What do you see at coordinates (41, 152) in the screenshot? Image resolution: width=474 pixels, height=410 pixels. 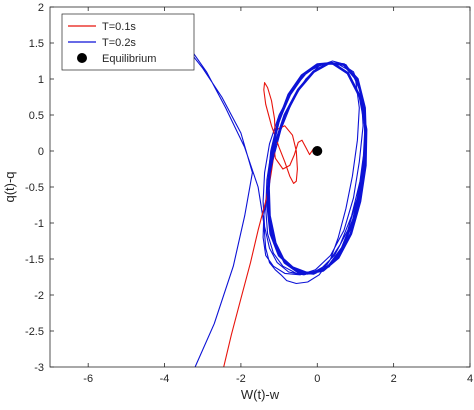 I see `y-tick-label: 0` at bounding box center [41, 152].